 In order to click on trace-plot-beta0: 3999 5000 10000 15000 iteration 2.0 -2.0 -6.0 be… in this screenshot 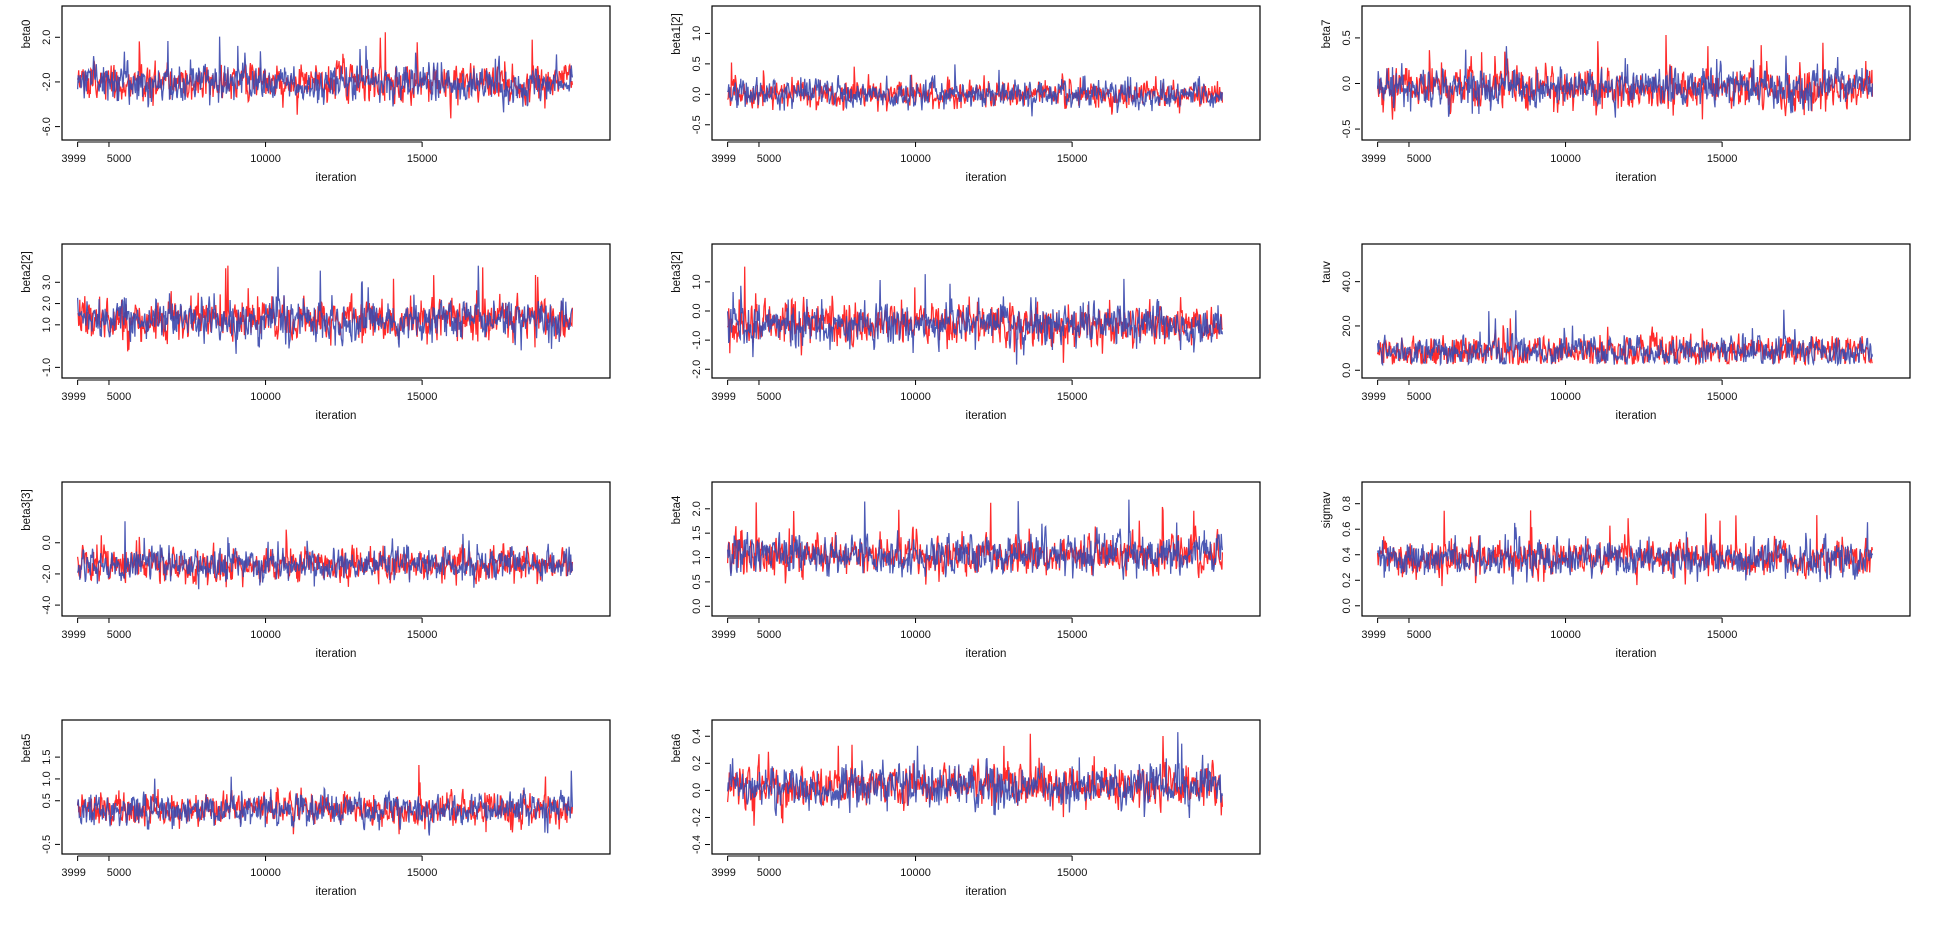, I will do `click(316, 94)`.